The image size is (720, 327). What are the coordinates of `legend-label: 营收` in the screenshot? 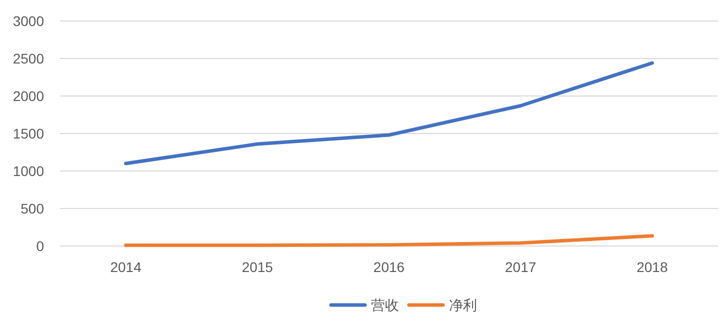 It's located at (385, 305).